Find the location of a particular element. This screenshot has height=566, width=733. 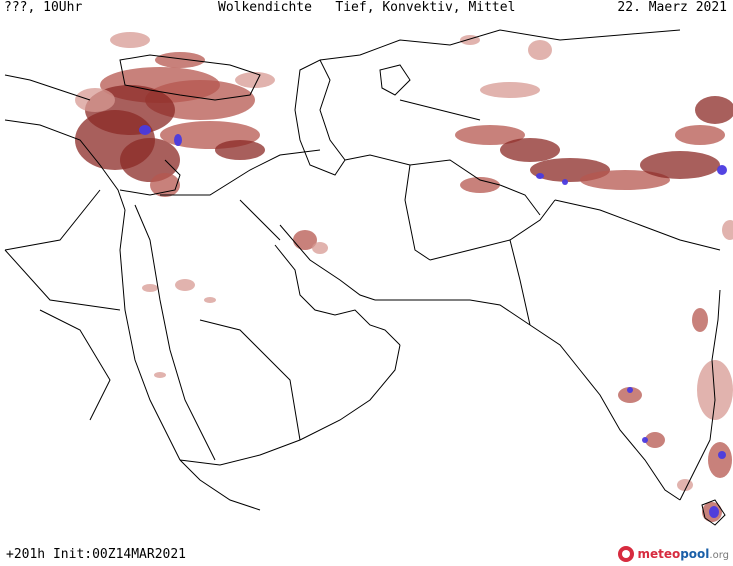

logo-text-tld: .org is located at coordinates (719, 555).